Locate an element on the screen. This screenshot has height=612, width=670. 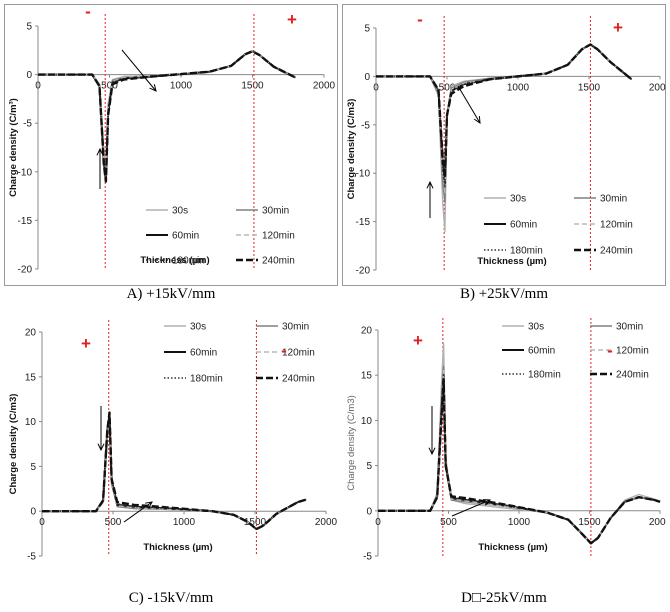
caption-b: B) +25kV/mm is located at coordinates (504, 294).